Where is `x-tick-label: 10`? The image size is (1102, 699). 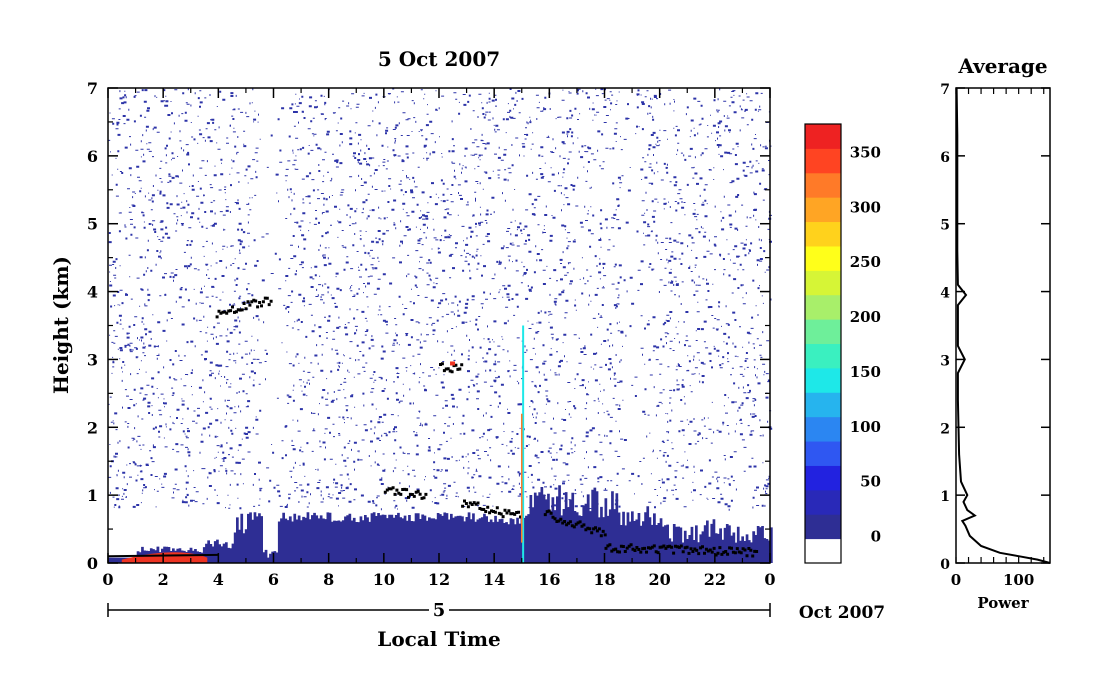 x-tick-label: 10 is located at coordinates (384, 579).